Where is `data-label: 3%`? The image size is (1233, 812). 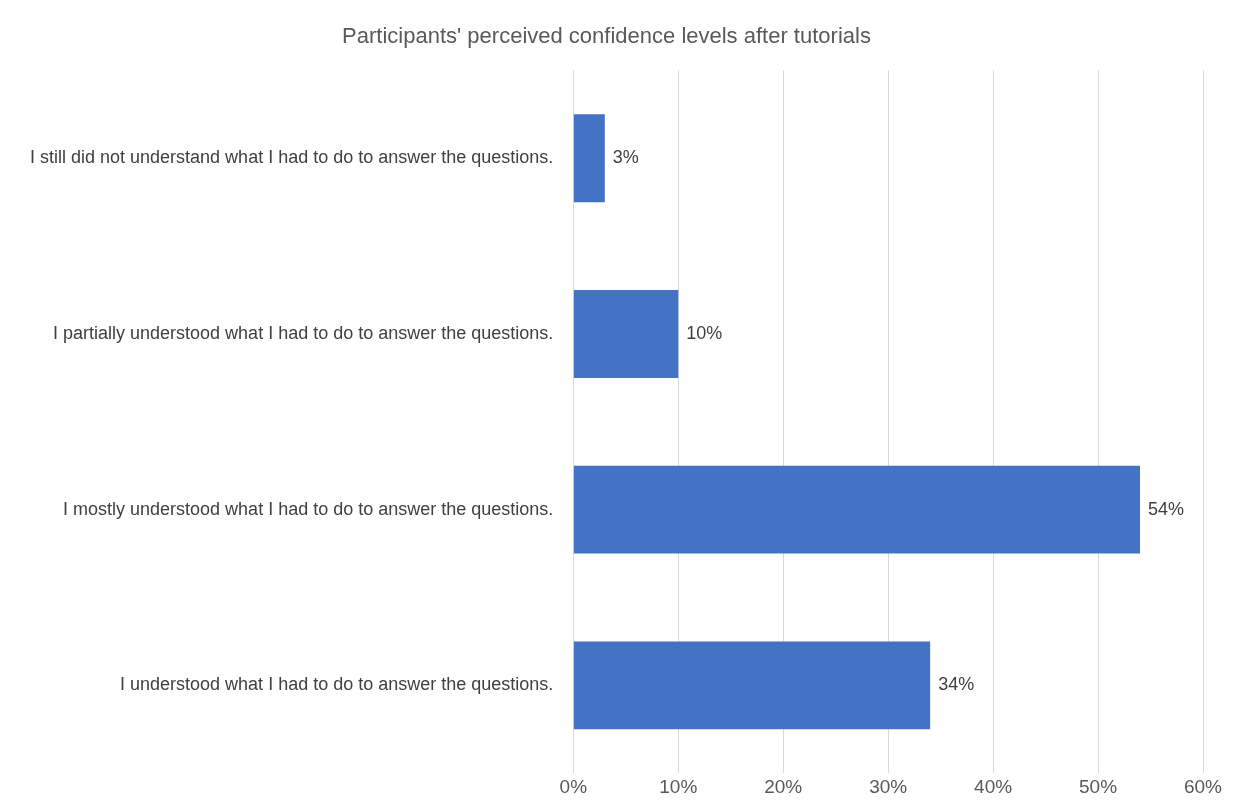 data-label: 3% is located at coordinates (625, 157).